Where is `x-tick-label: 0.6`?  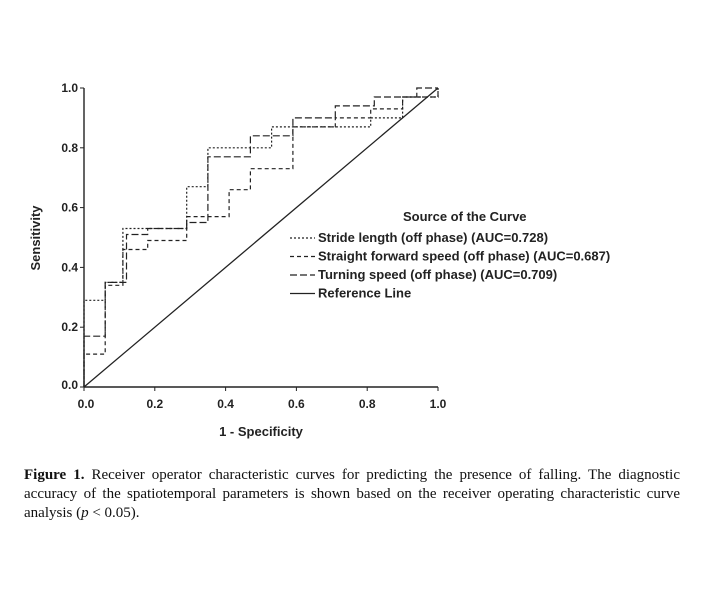
x-tick-label: 0.6 is located at coordinates (296, 404).